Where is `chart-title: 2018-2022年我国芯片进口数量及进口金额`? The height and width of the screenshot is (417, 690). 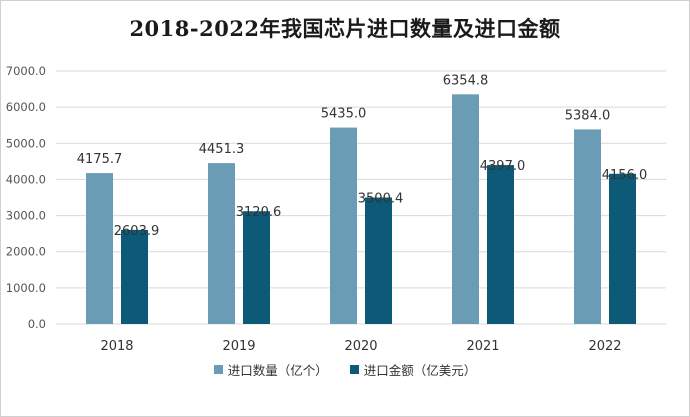
chart-title: 2018-2022年我国芯片进口数量及进口金额 is located at coordinates (345, 28).